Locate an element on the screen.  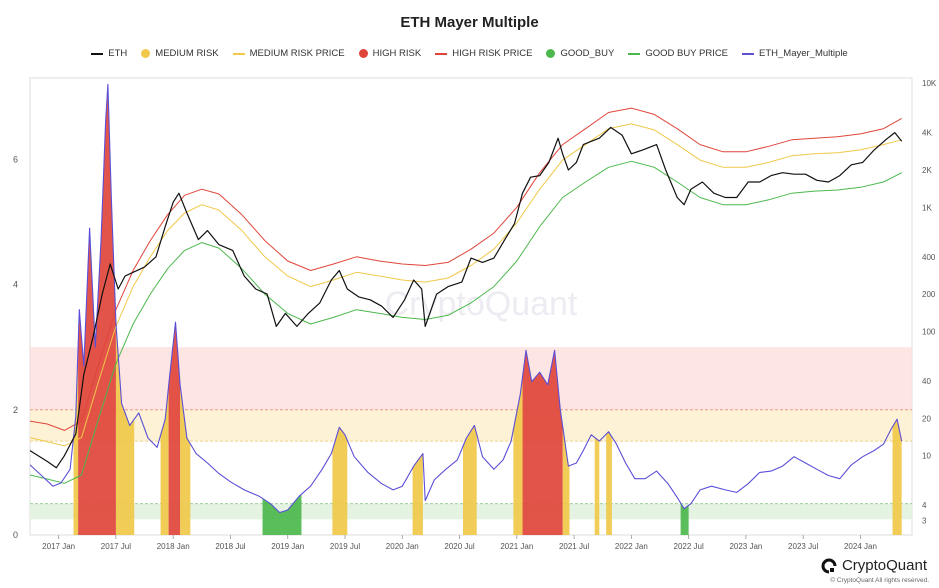
x-tick-label: 2022 Jul is located at coordinates (689, 546).